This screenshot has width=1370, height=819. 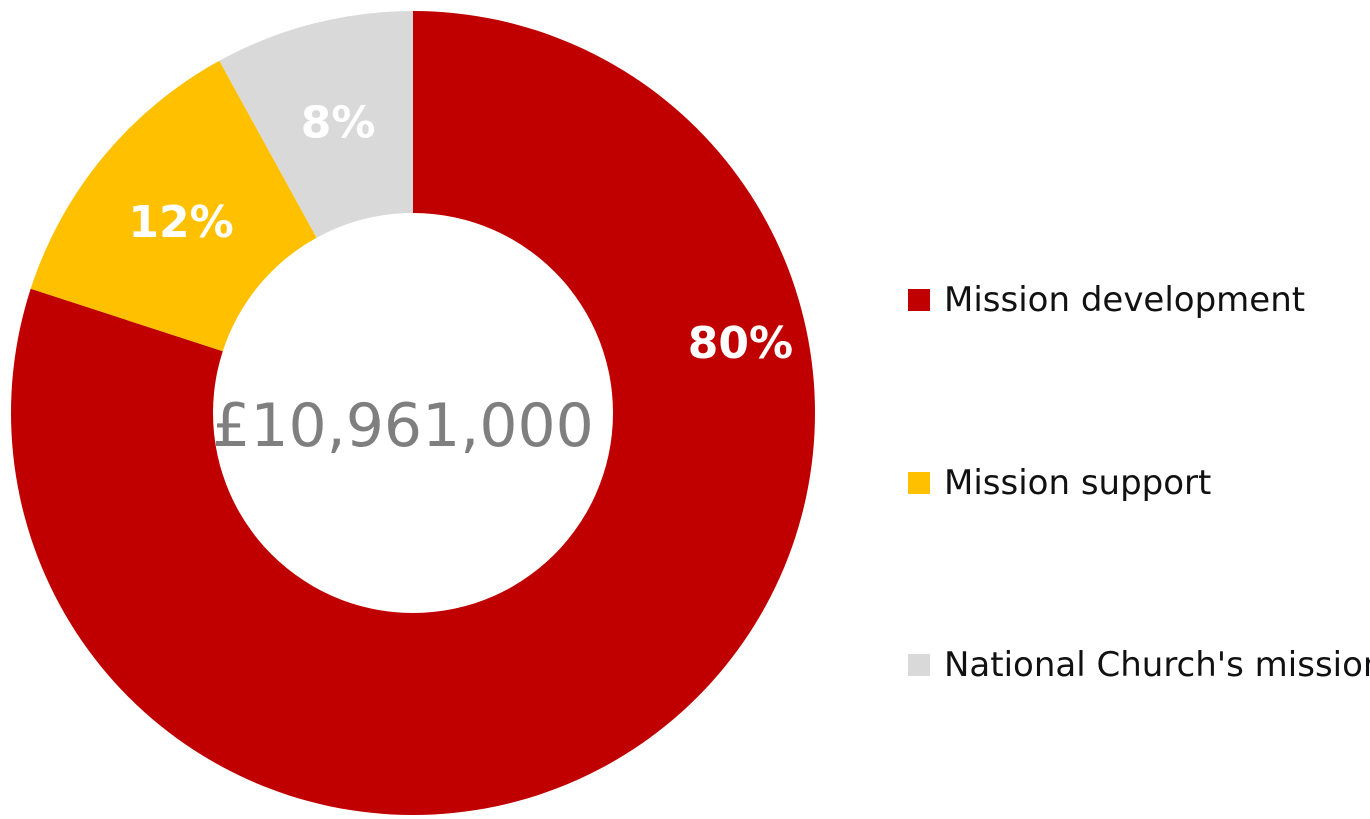 What do you see at coordinates (919, 483) in the screenshot?
I see `legend-swatch-mission-support` at bounding box center [919, 483].